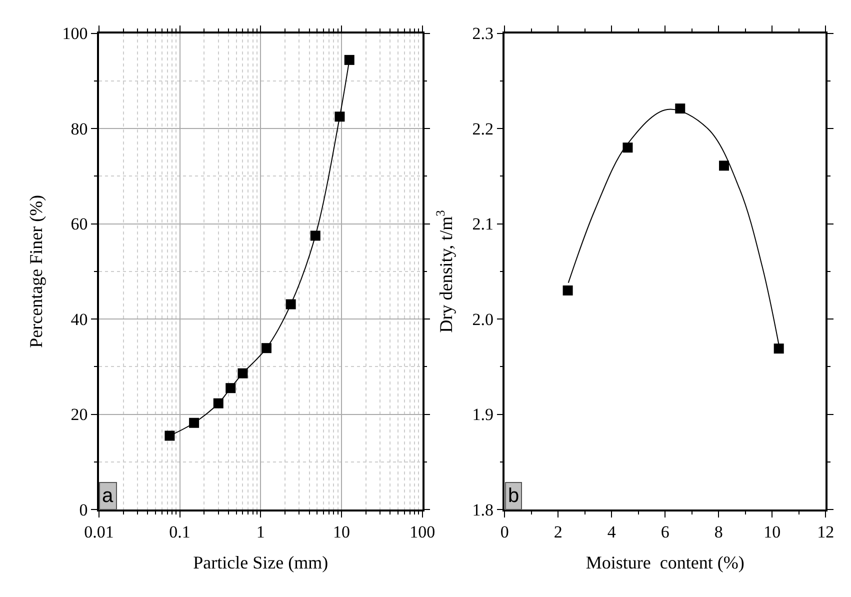 The width and height of the screenshot is (851, 597). I want to click on y-axis-title: Percentage Finer (%), so click(36, 271).